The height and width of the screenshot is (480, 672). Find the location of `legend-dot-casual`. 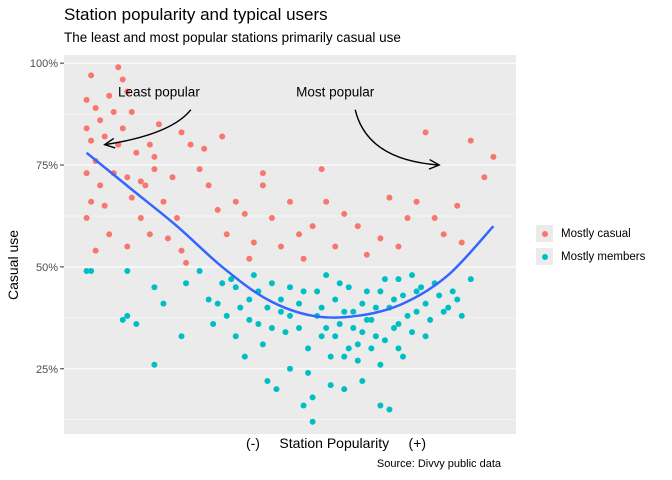

legend-dot-casual is located at coordinates (544, 233).